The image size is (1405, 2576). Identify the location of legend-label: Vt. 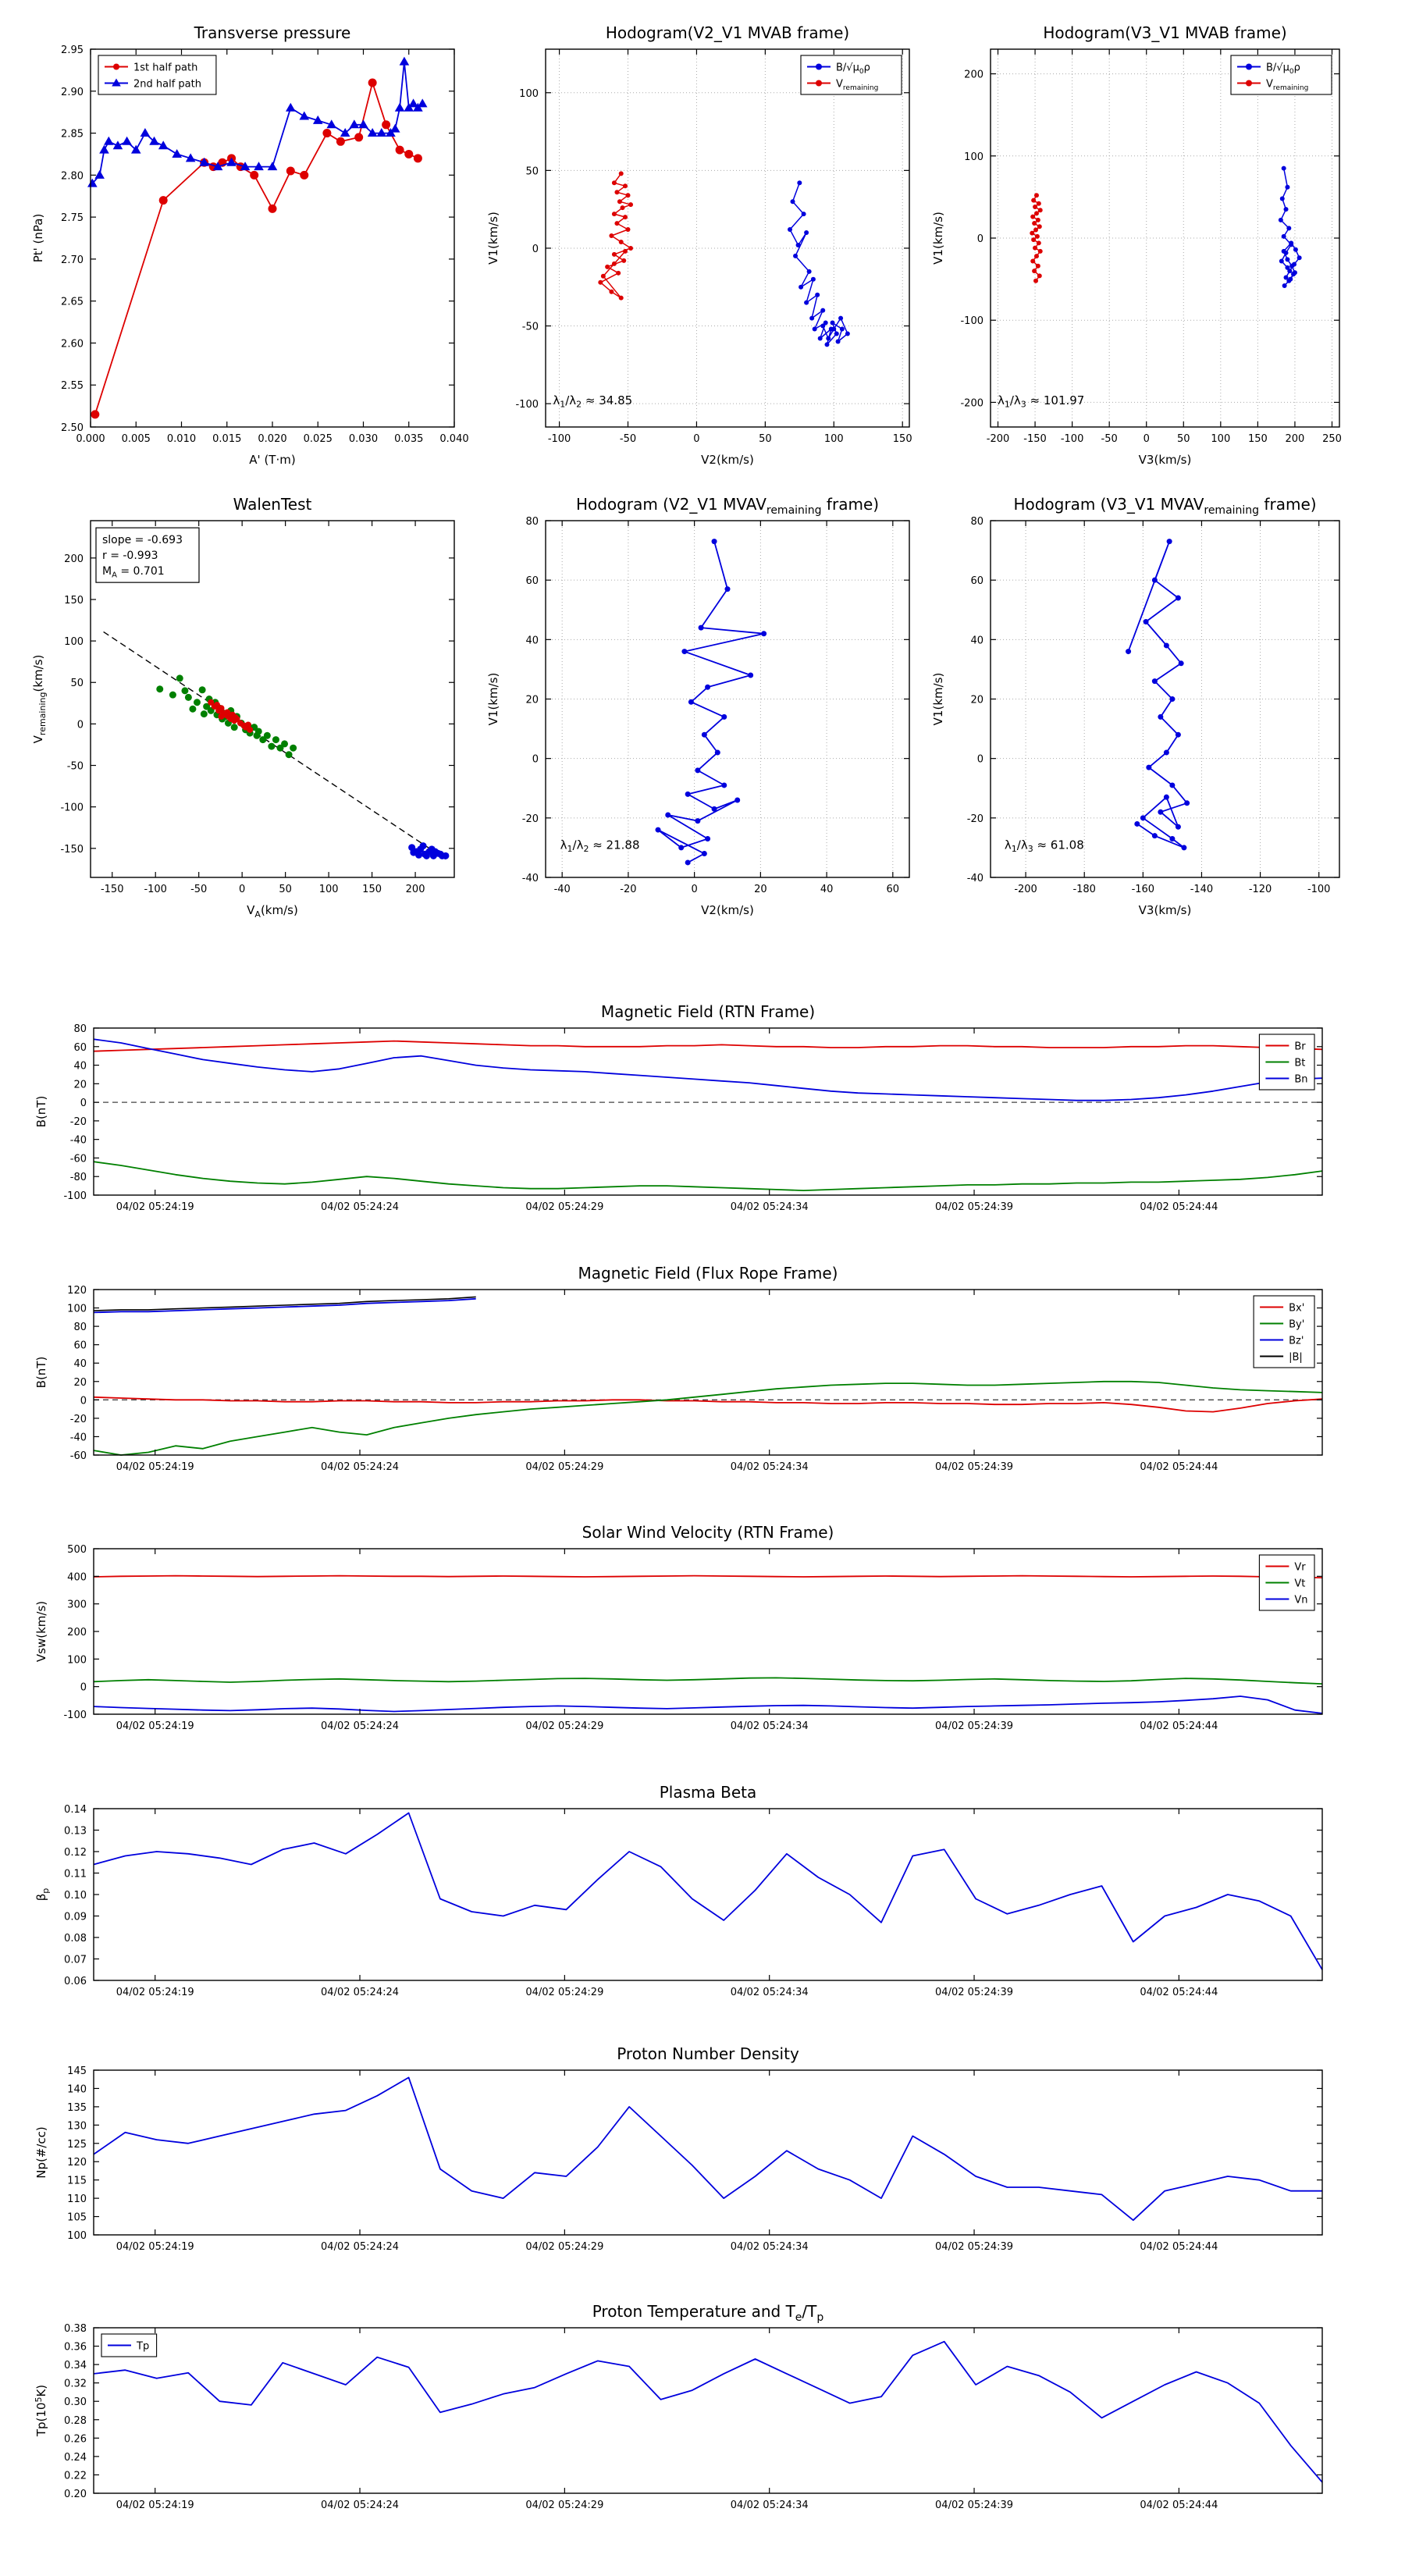
(1299, 1584).